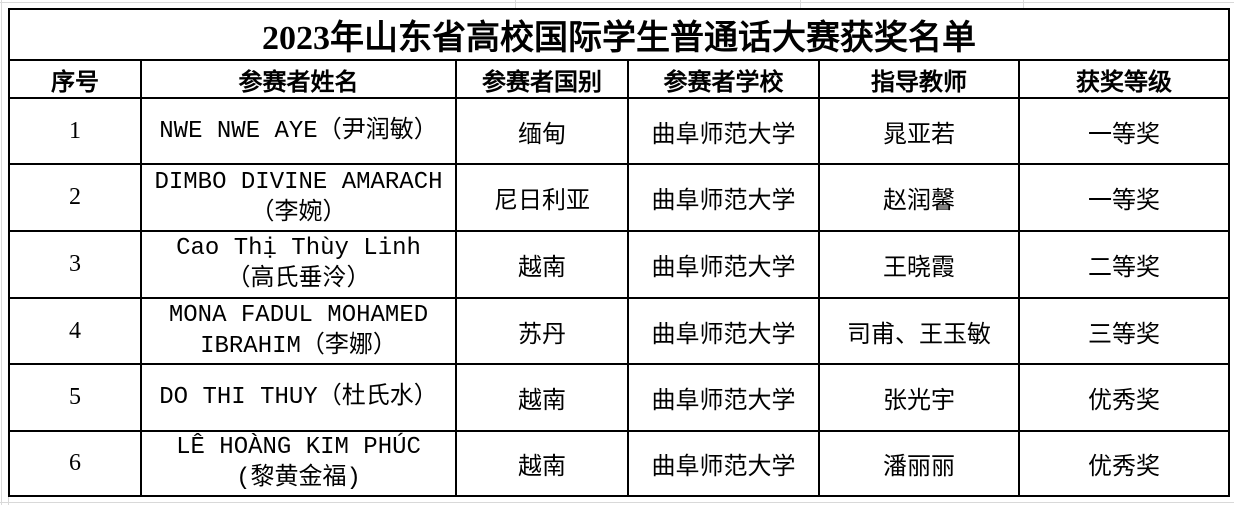 The width and height of the screenshot is (1234, 505). Describe the element at coordinates (75, 79) in the screenshot. I see `column-header-no: 序号` at that location.